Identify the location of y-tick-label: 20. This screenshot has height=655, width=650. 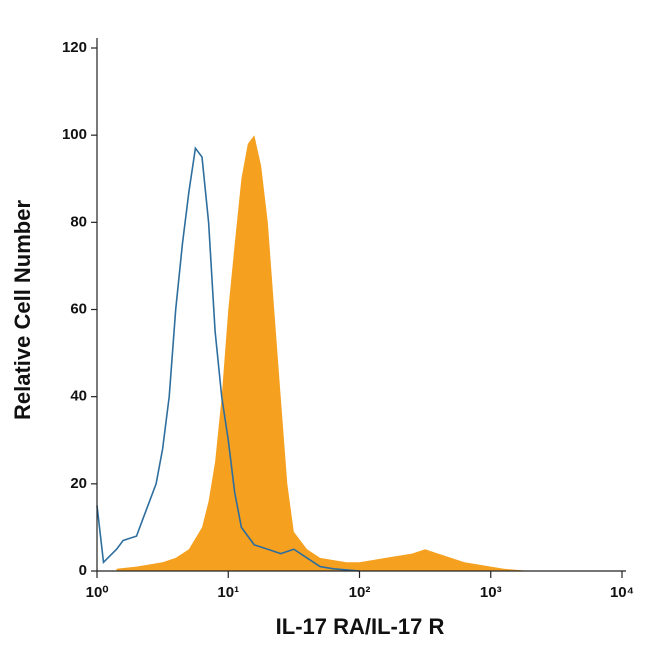
(78, 483).